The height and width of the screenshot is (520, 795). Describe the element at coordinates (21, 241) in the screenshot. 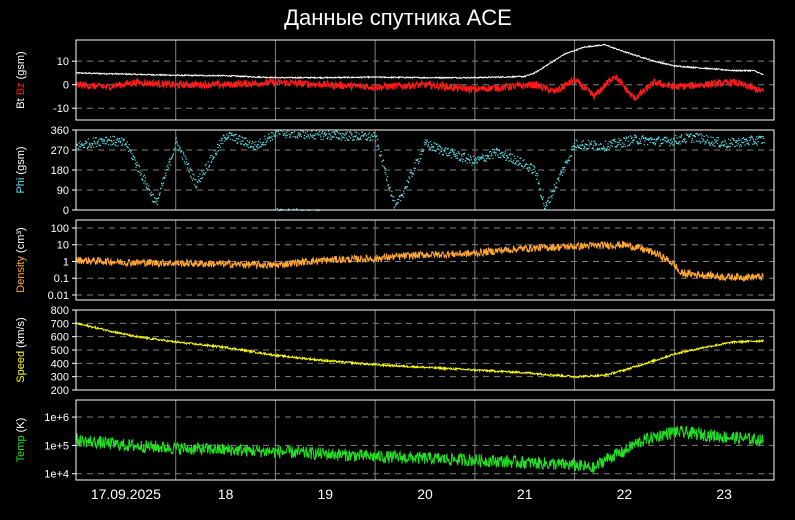

I see `density-ylabel-part-1: (cm³)` at that location.